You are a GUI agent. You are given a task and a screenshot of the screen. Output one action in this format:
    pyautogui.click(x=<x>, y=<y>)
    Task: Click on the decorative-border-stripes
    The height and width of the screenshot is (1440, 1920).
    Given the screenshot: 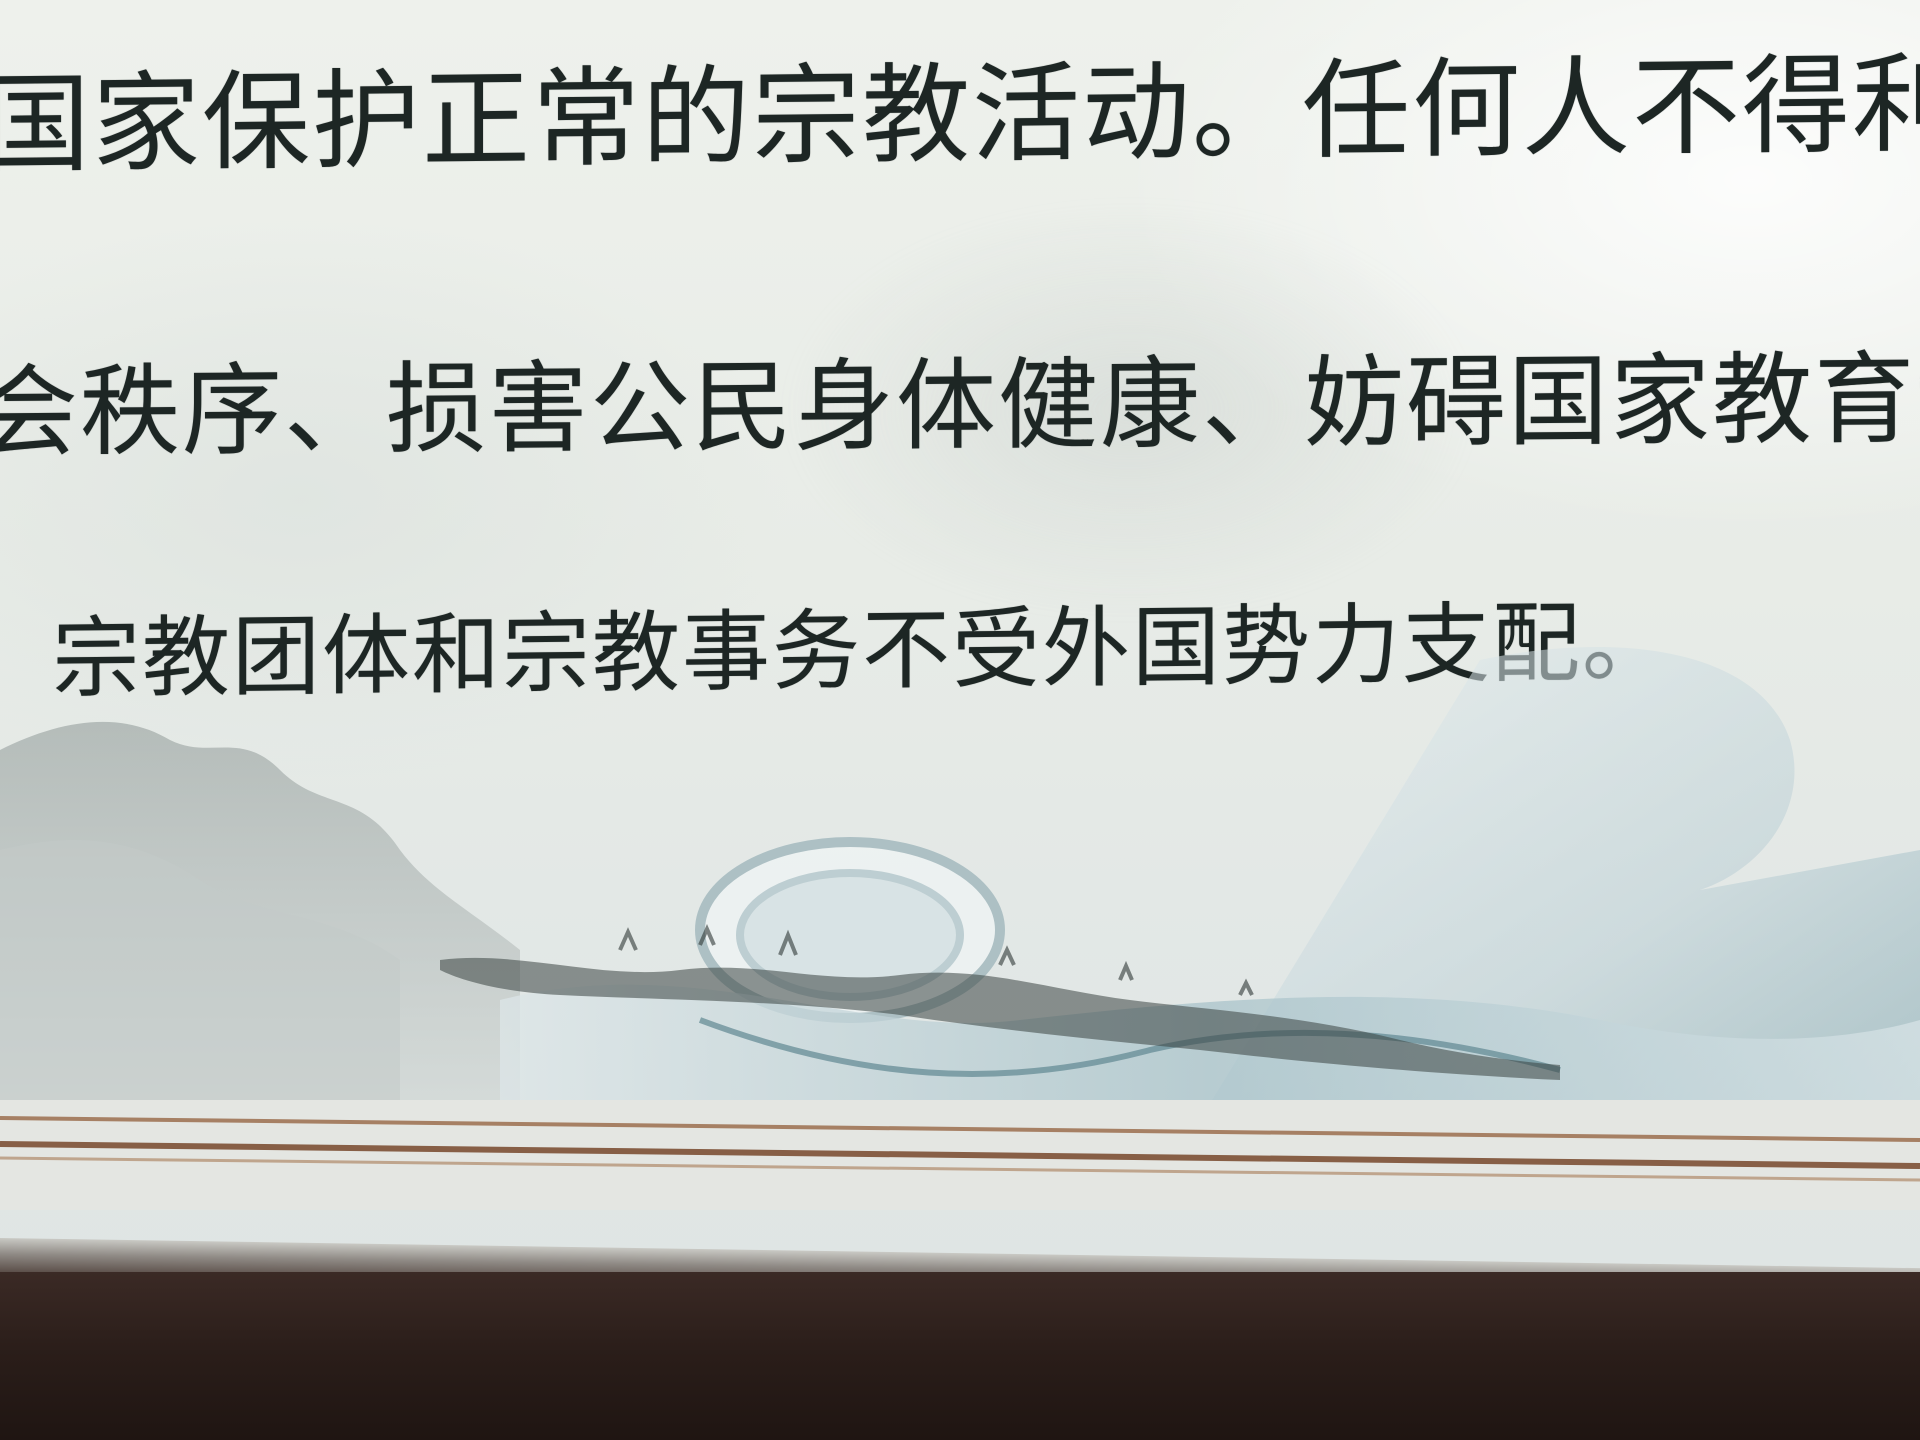 What is the action you would take?
    pyautogui.click(x=960, y=1155)
    